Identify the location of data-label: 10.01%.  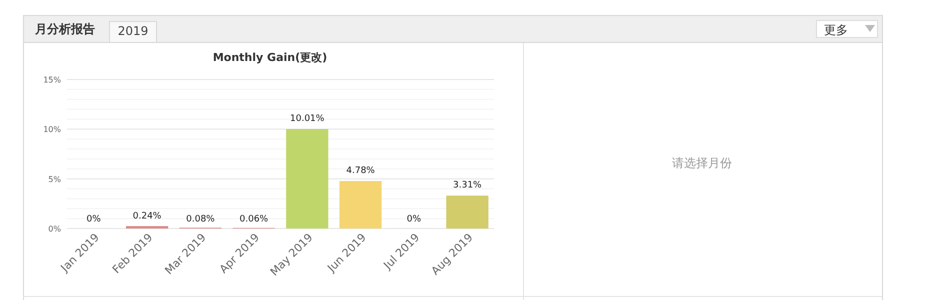
(307, 119).